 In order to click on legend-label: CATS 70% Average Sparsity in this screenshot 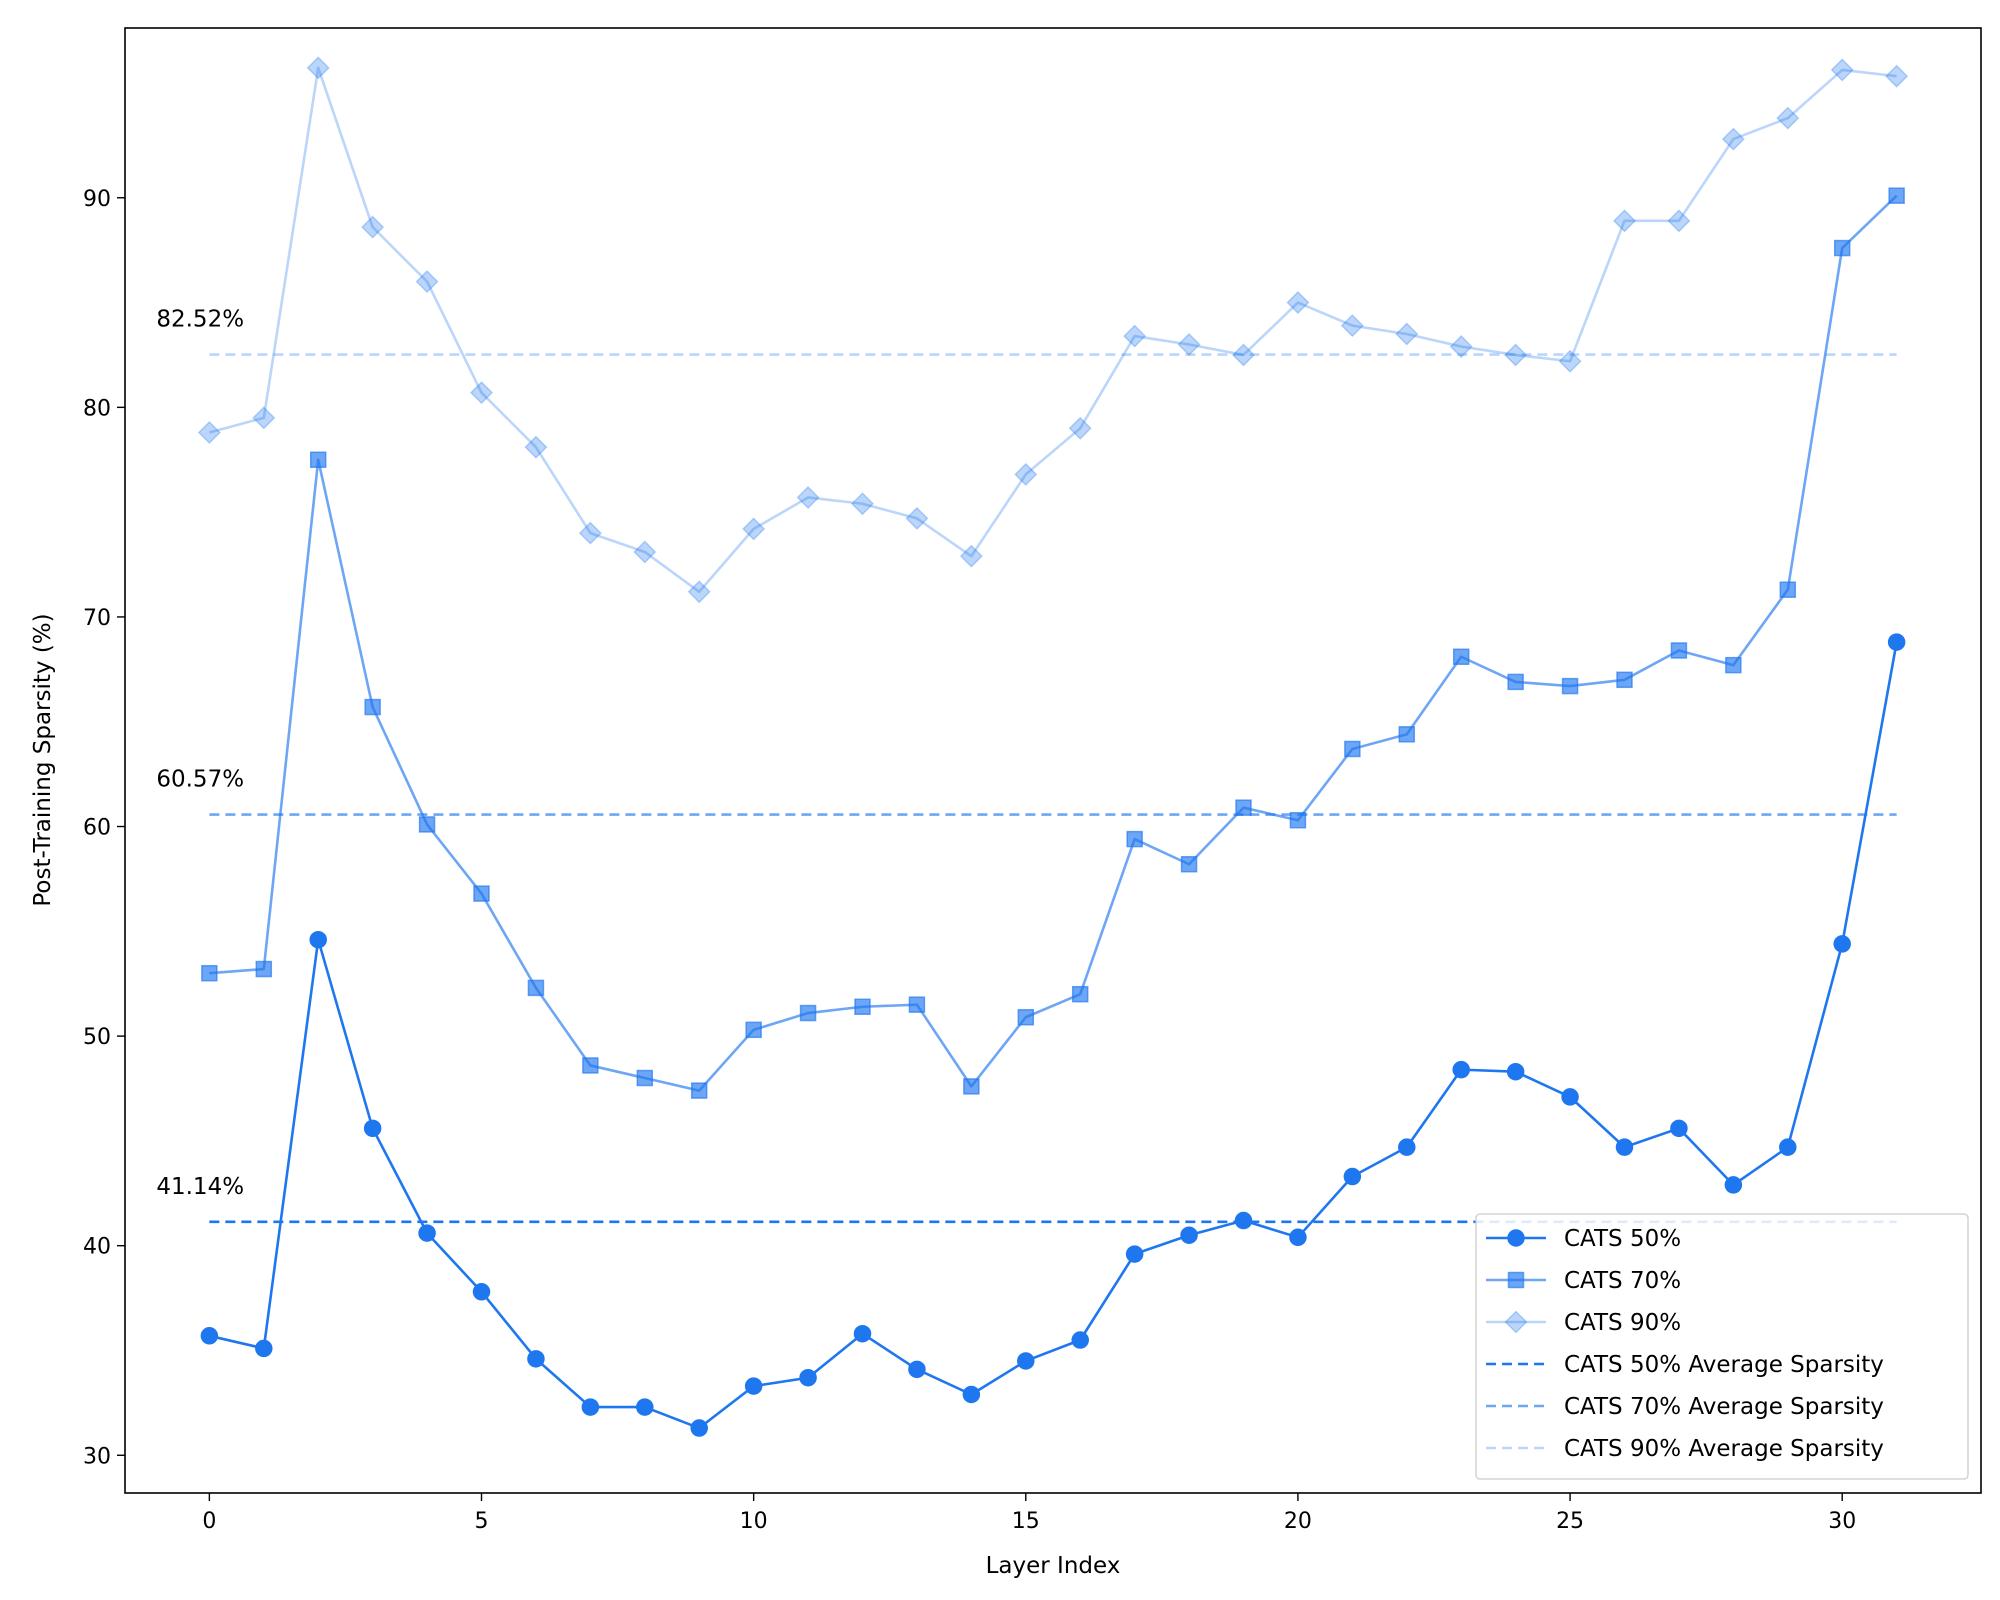, I will do `click(1724, 1407)`.